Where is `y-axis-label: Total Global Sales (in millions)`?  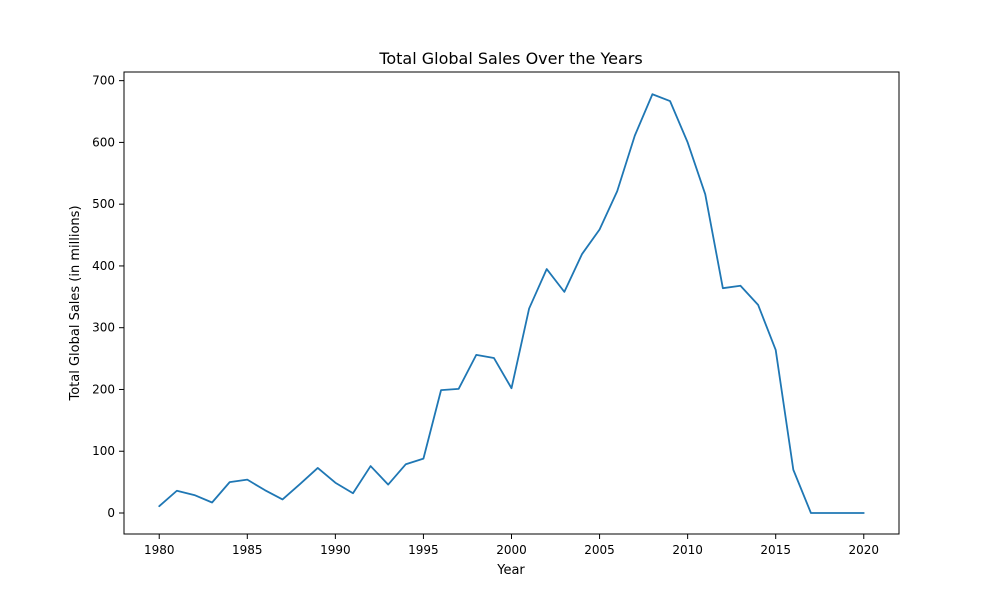
y-axis-label: Total Global Sales (in millions) is located at coordinates (75, 303).